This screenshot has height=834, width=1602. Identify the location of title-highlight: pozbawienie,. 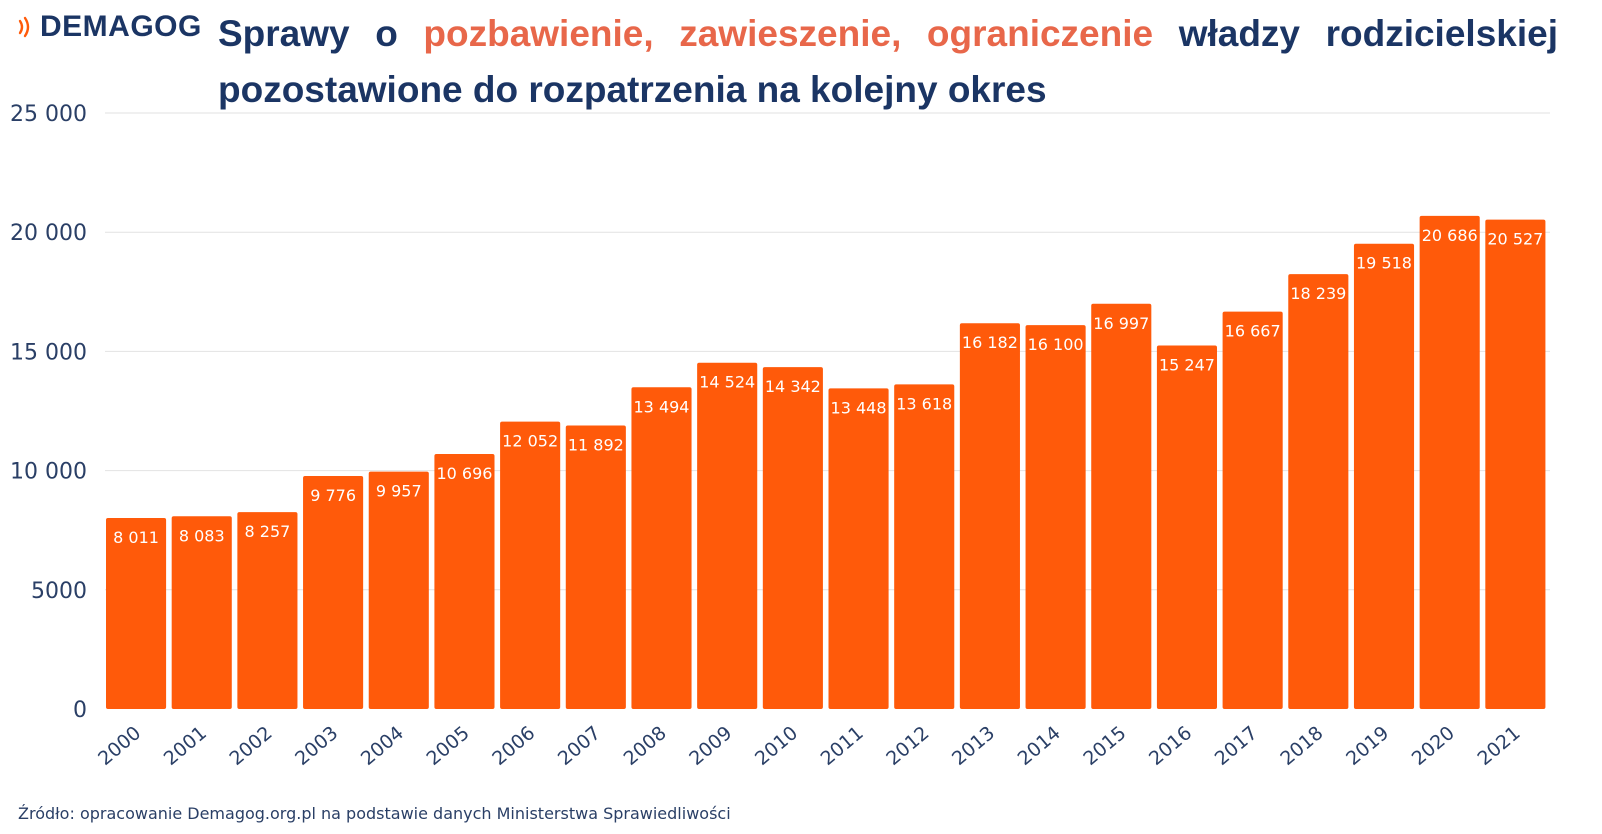
(538, 33).